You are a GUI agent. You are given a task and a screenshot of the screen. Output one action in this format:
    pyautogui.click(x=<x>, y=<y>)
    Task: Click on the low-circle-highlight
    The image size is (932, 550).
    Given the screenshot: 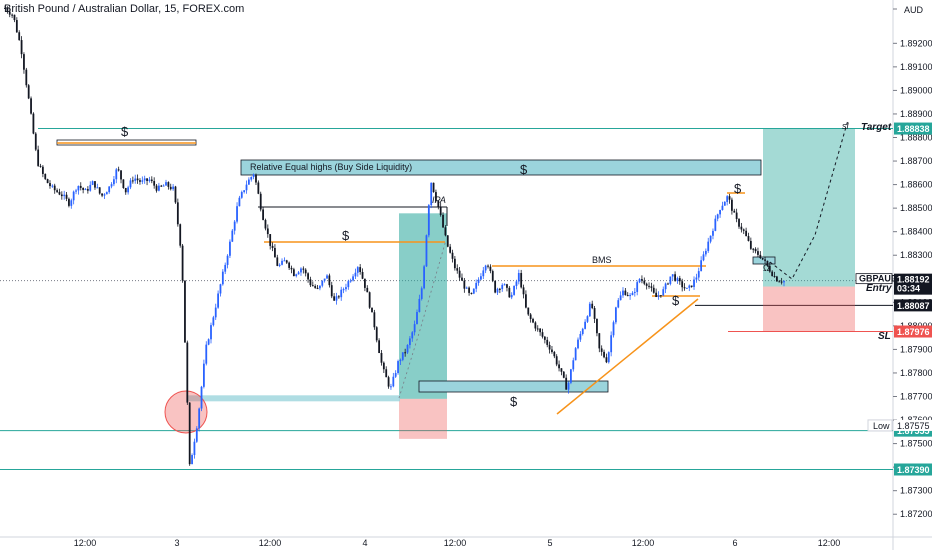 What is the action you would take?
    pyautogui.click(x=186, y=412)
    